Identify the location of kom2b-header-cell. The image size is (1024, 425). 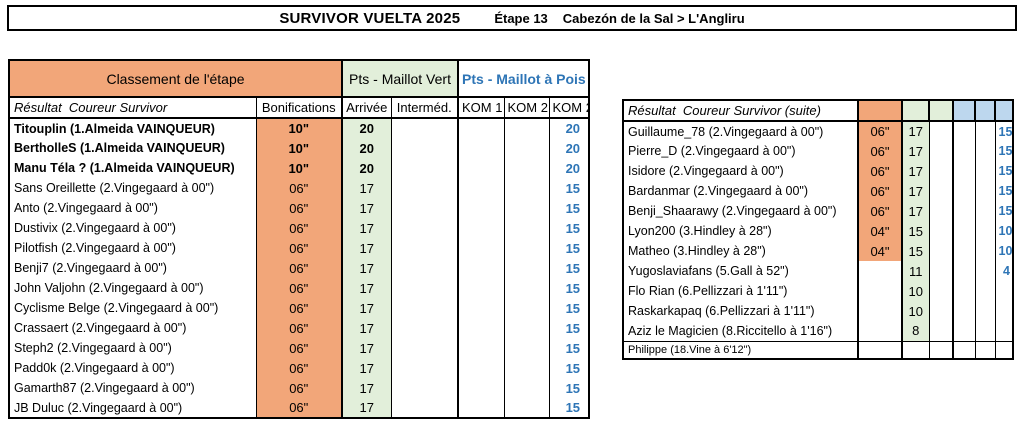
(1004, 110).